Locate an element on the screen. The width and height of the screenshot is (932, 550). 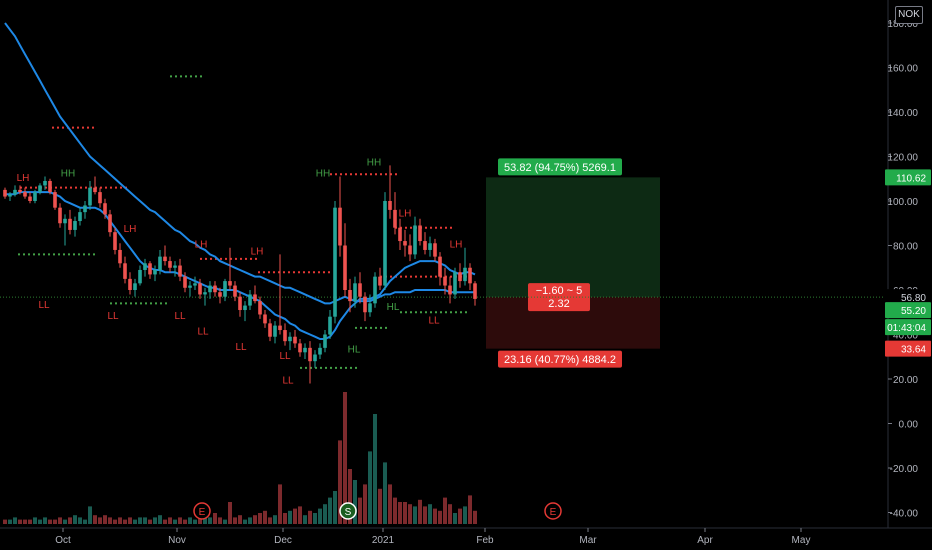
currency-badge: NOK is located at coordinates (909, 15).